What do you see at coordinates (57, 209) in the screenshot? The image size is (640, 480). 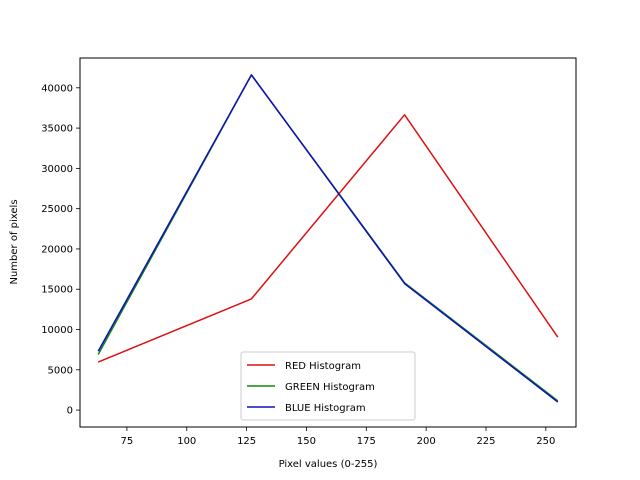 I see `y-tick-label: 25000` at bounding box center [57, 209].